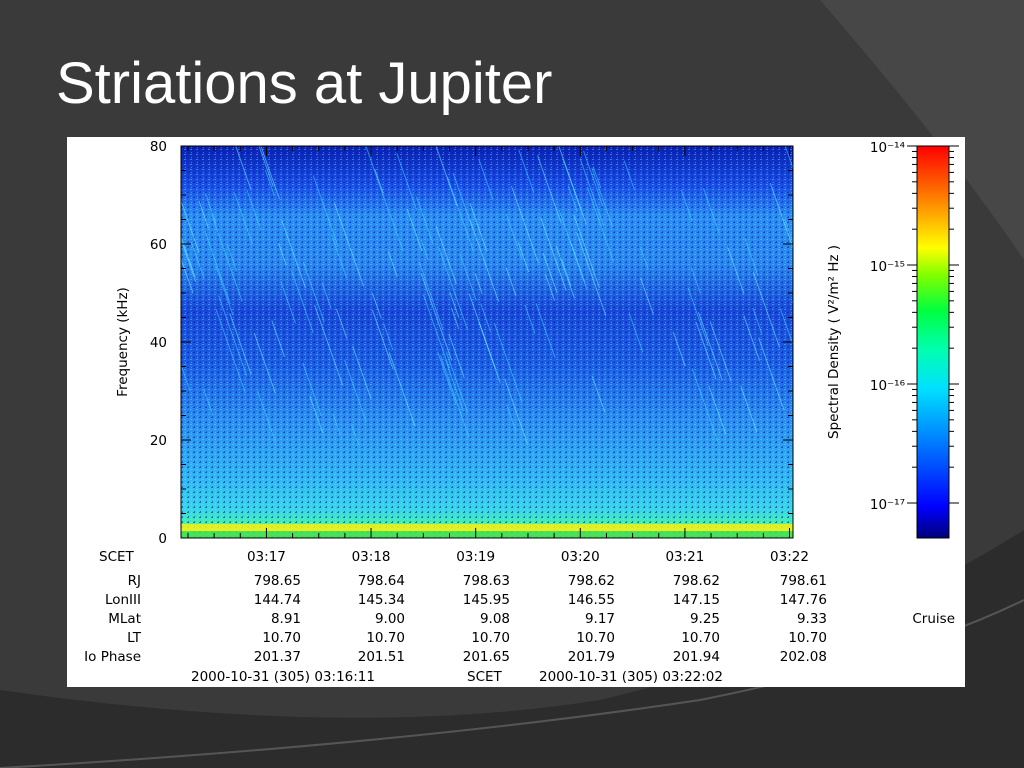 This screenshot has width=1024, height=768. What do you see at coordinates (134, 581) in the screenshot?
I see `ephemeris-row-label: RJ` at bounding box center [134, 581].